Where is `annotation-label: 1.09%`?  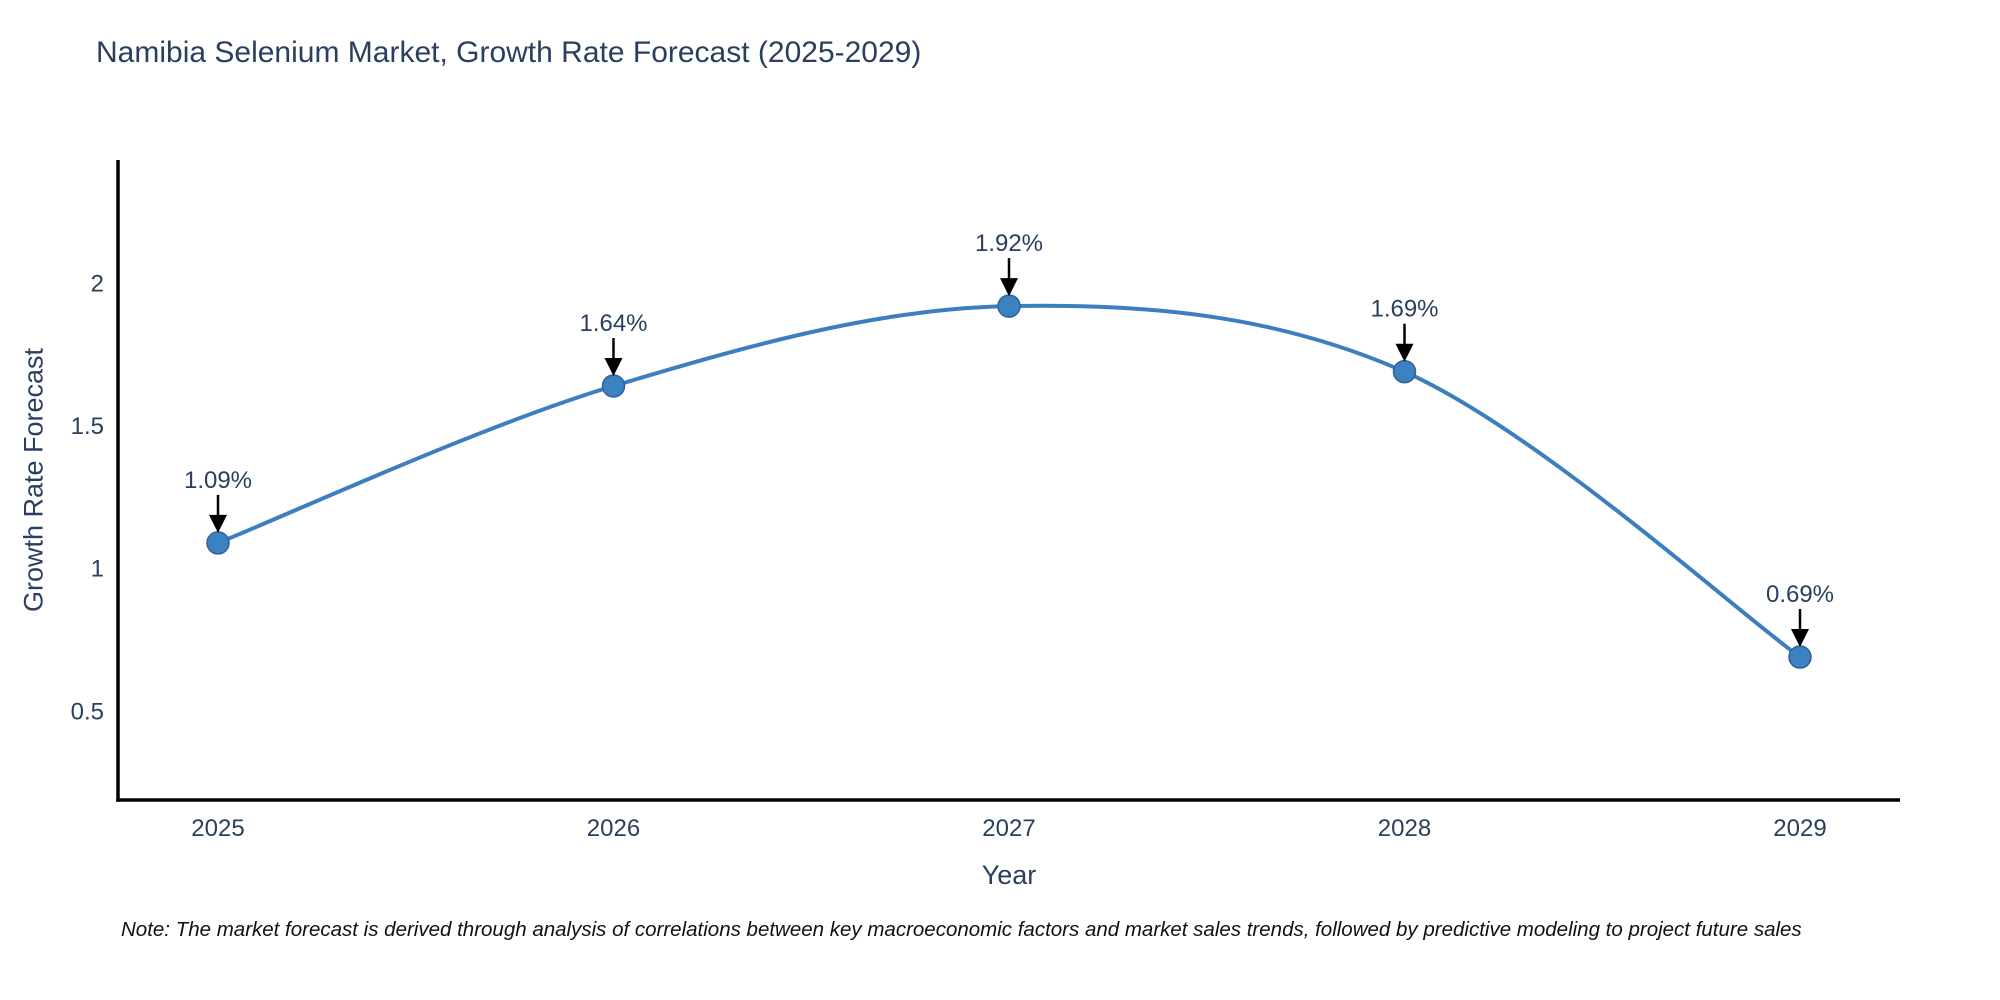
annotation-label: 1.09% is located at coordinates (218, 480).